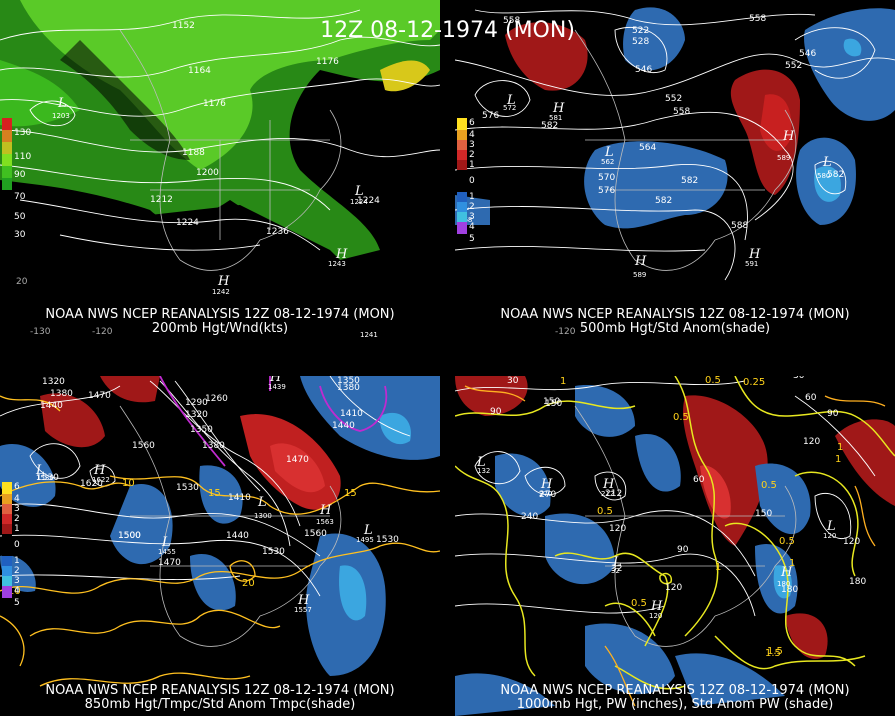  I want to click on center-value: 562, so click(607, 162).